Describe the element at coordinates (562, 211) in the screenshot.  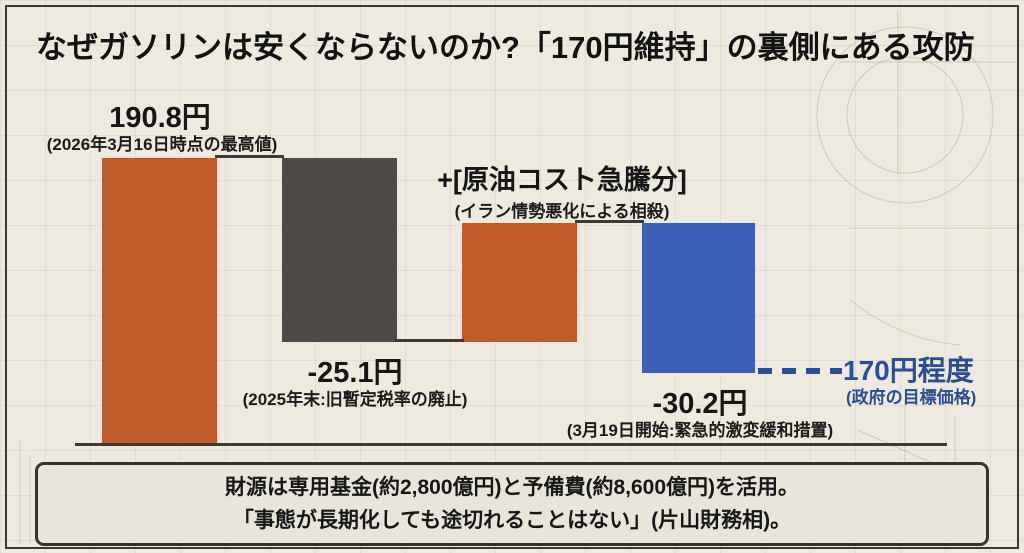
I see `label-crude-surge-note: (イラン情勢悪化による相殺)` at that location.